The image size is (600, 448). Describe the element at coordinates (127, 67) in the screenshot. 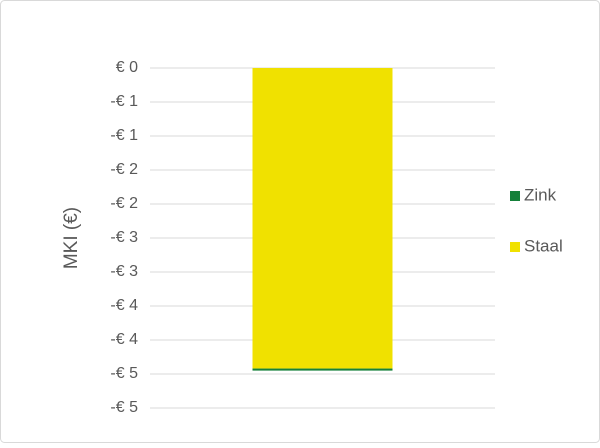

I see `y-tick-label: € 0` at that location.